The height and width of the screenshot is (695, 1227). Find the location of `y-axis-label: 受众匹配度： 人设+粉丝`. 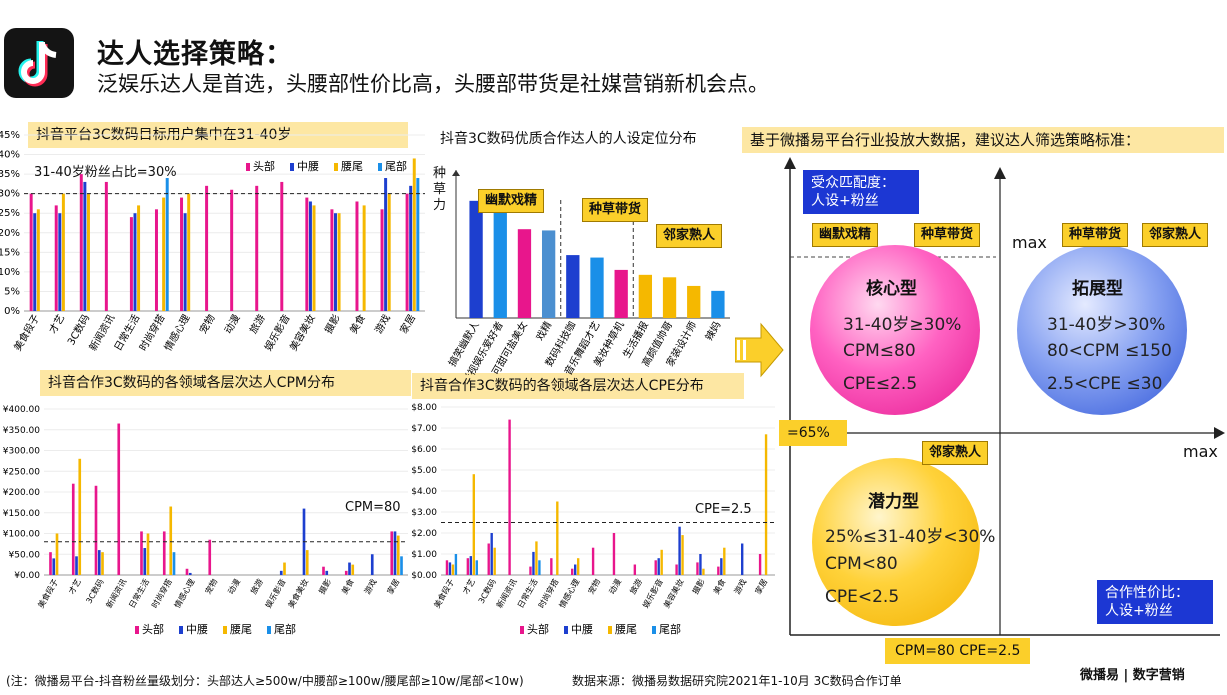

y-axis-label: 受众匹配度： 人设+粉丝 is located at coordinates (861, 192).